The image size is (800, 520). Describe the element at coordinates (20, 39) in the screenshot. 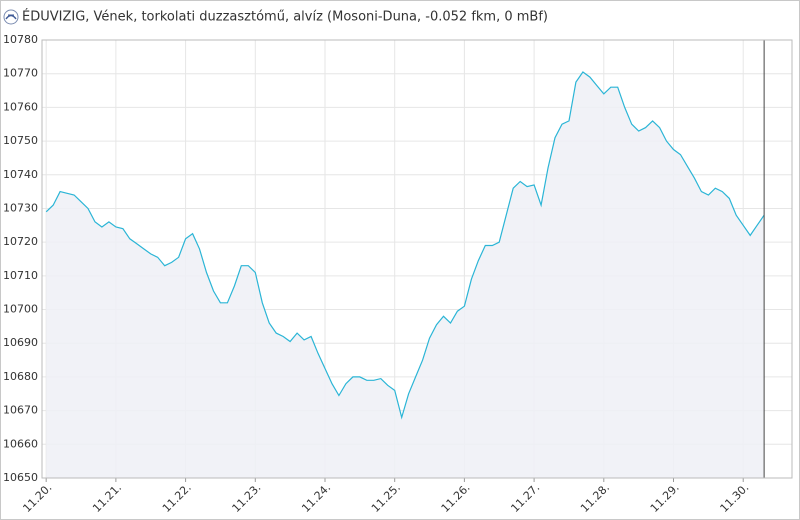

I see `y-tick-label: 10780` at that location.